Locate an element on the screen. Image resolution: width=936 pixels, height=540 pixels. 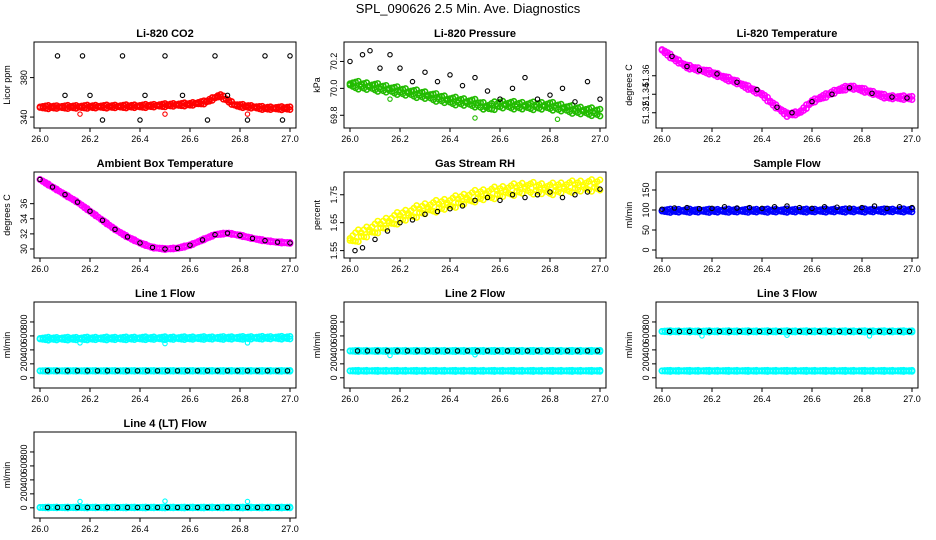
y-tick-label: 800 is located at coordinates (24, 451).